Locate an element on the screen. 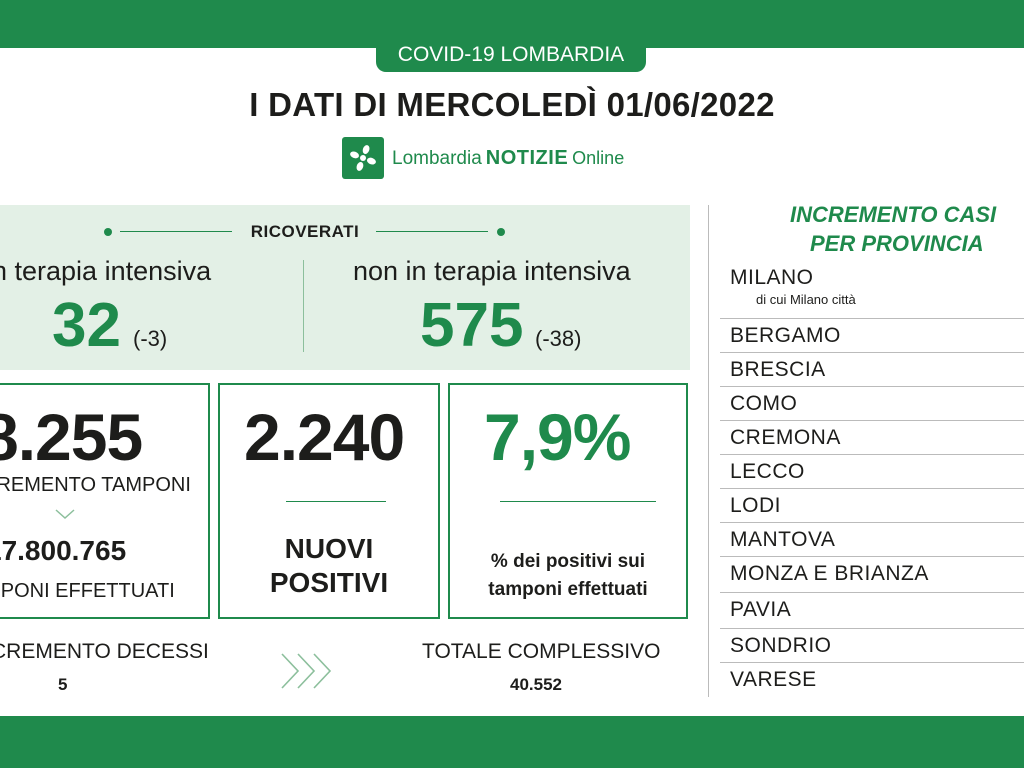 The width and height of the screenshot is (1024, 768). province-row: SONDRIO is located at coordinates (872, 646).